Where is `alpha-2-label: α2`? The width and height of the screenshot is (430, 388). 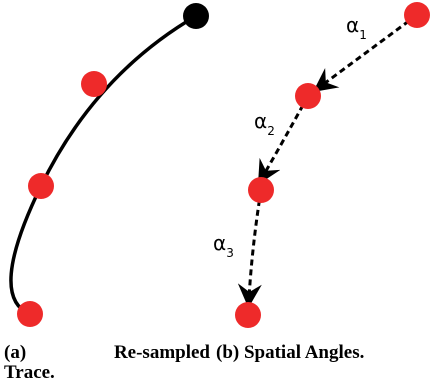
alpha-2-label: α2 is located at coordinates (264, 123).